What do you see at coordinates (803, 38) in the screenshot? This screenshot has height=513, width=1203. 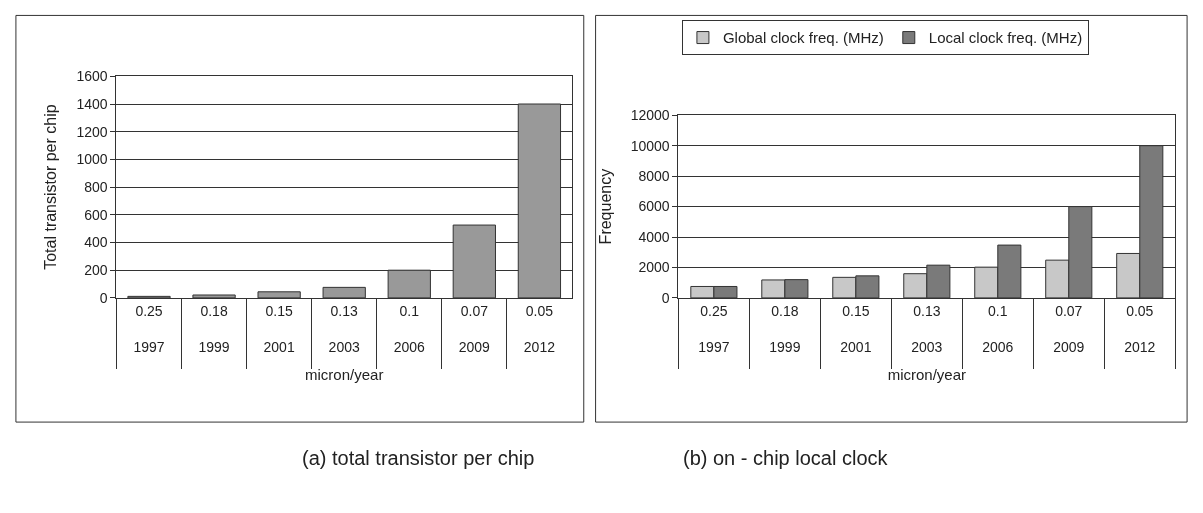 I see `legend-label: Global clock freq. (MHz)` at bounding box center [803, 38].